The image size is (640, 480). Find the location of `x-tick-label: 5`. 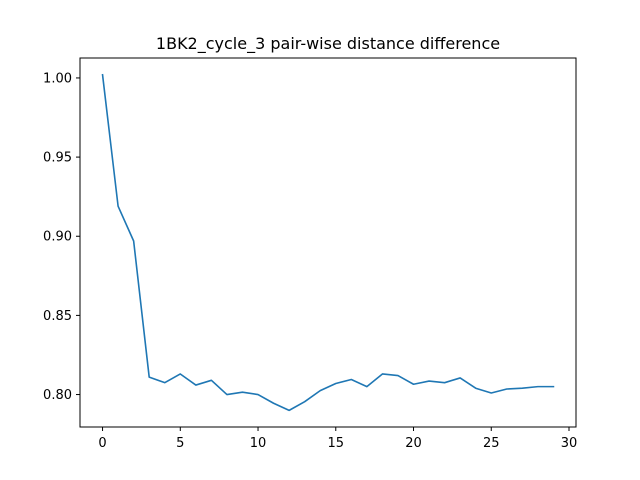

x-tick-label: 5 is located at coordinates (180, 443).